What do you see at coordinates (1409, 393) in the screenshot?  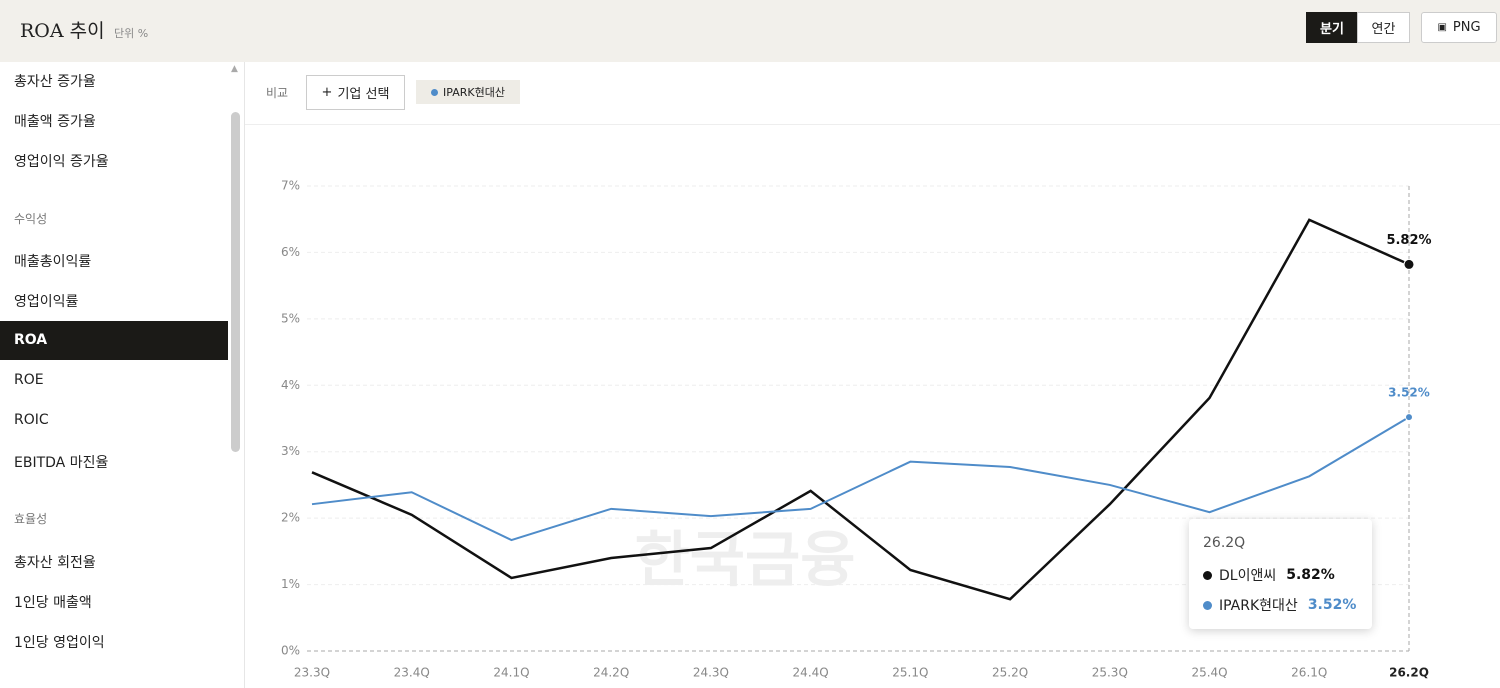 I see `value-label: 3.52%` at bounding box center [1409, 393].